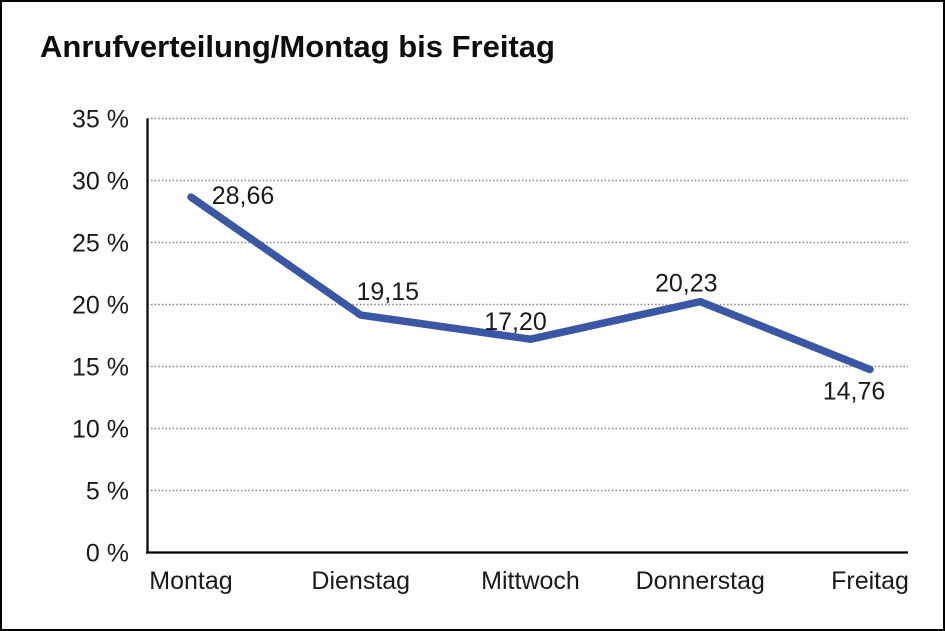 Image resolution: width=945 pixels, height=631 pixels. What do you see at coordinates (100, 244) in the screenshot?
I see `y-tick-label: 25 %` at bounding box center [100, 244].